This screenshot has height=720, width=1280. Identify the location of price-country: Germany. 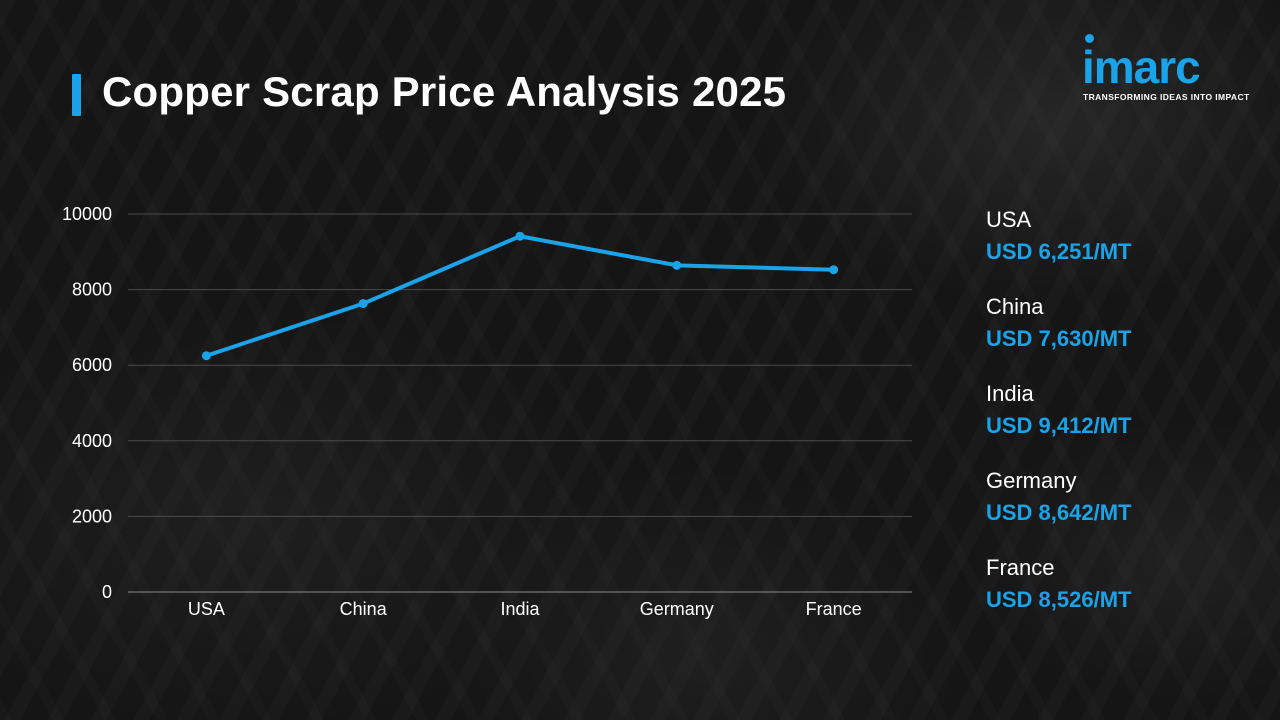
(1031, 480).